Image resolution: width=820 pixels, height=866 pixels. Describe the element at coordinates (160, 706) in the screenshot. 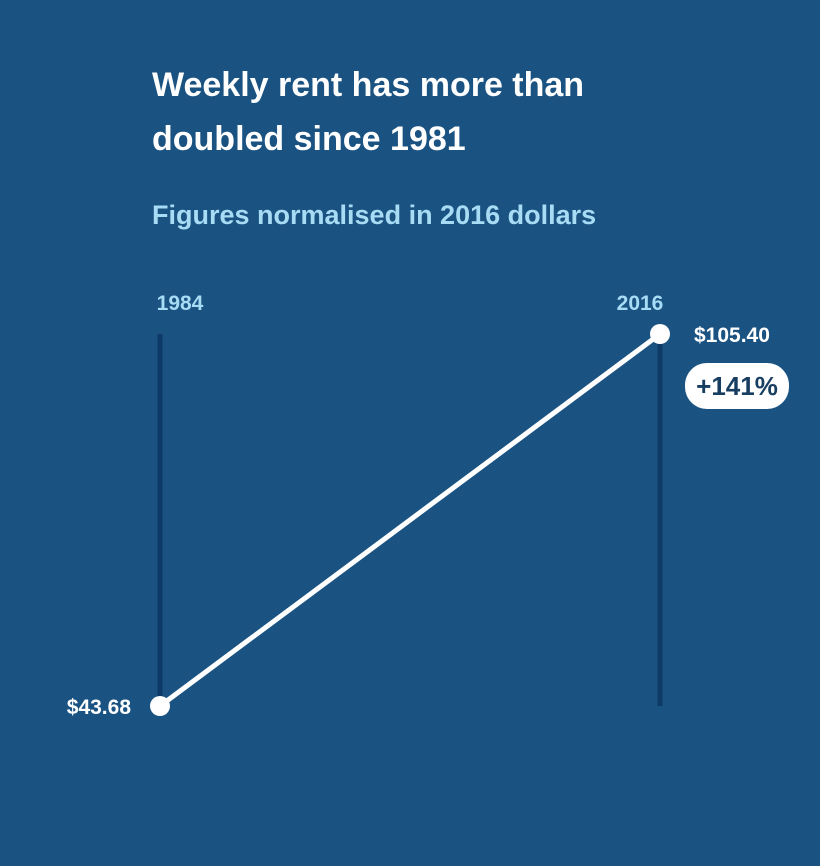

I see `data-point-1984` at that location.